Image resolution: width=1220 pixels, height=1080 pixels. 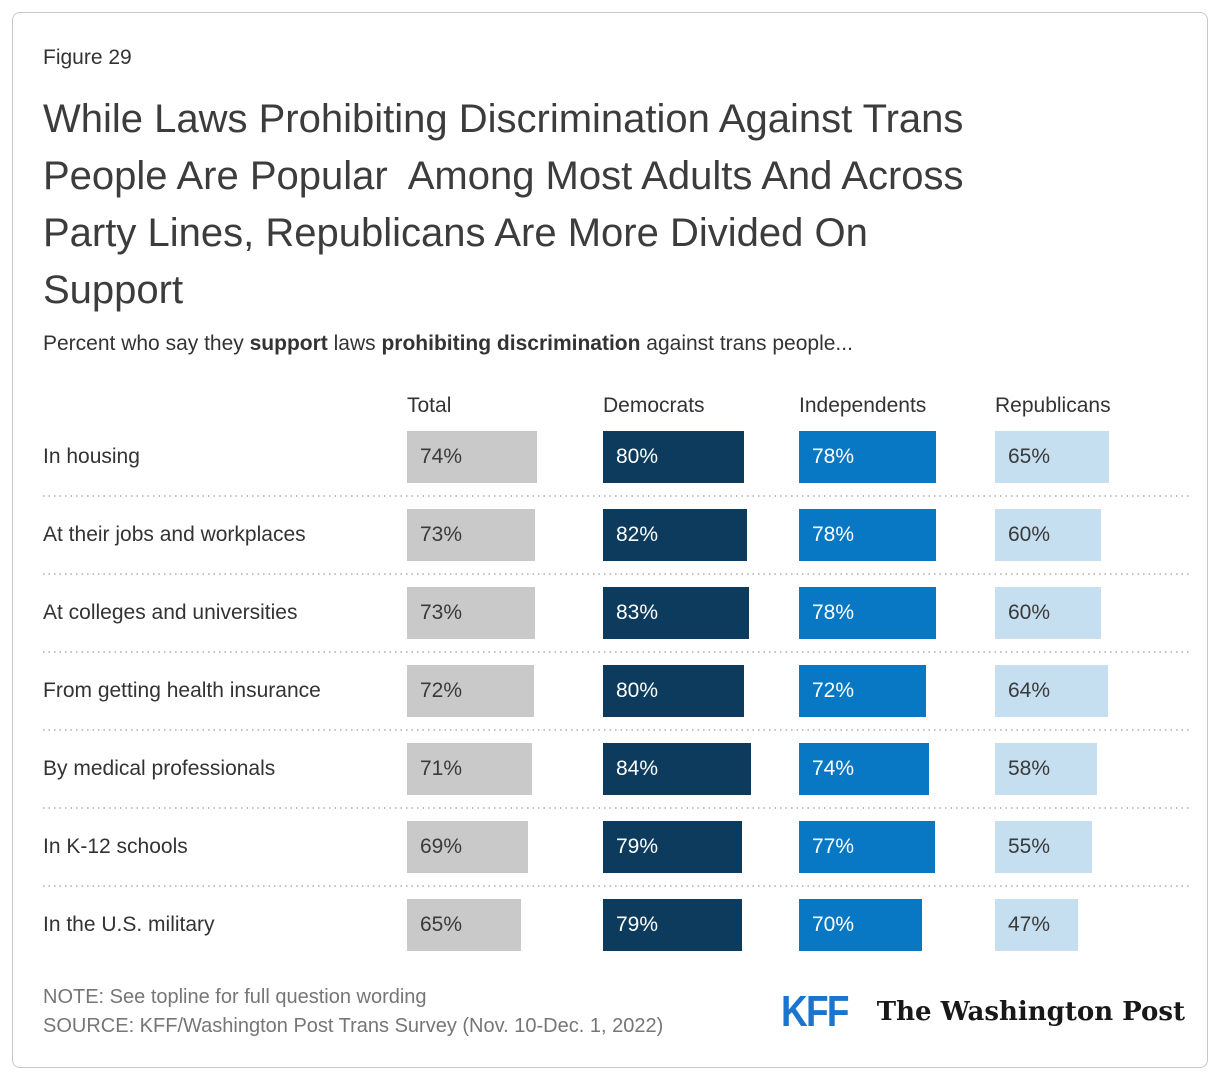 I want to click on bar-cell-independents: 72%, so click(x=897, y=691).